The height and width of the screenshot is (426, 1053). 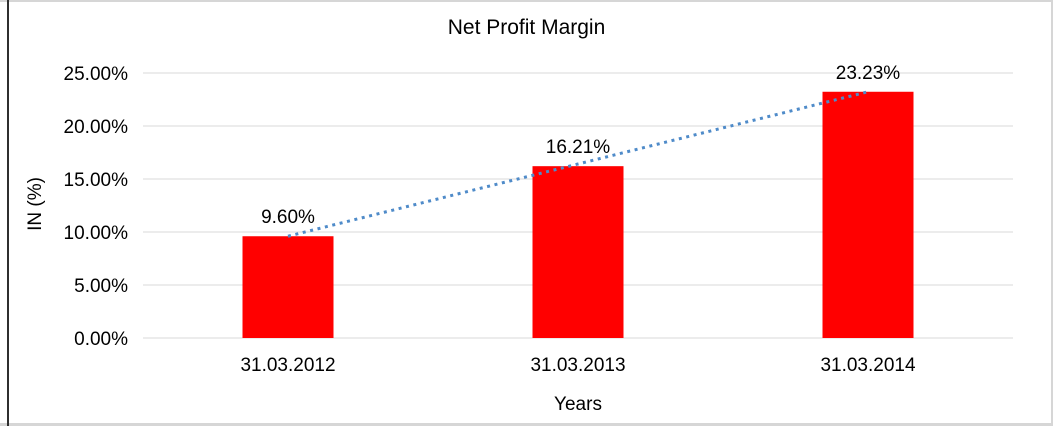 I want to click on y-tick-label-10.00%: 10.00%, so click(x=96, y=233).